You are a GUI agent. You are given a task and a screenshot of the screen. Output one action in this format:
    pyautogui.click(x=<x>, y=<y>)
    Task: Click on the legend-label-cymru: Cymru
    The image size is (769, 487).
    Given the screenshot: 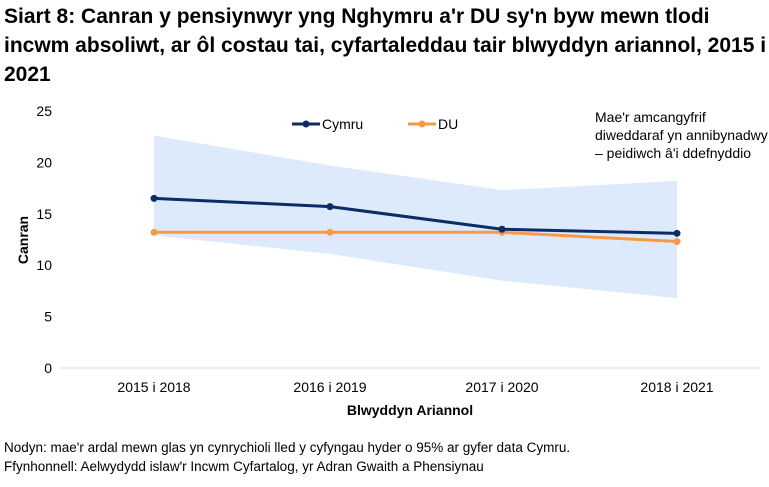 What is the action you would take?
    pyautogui.click(x=342, y=124)
    